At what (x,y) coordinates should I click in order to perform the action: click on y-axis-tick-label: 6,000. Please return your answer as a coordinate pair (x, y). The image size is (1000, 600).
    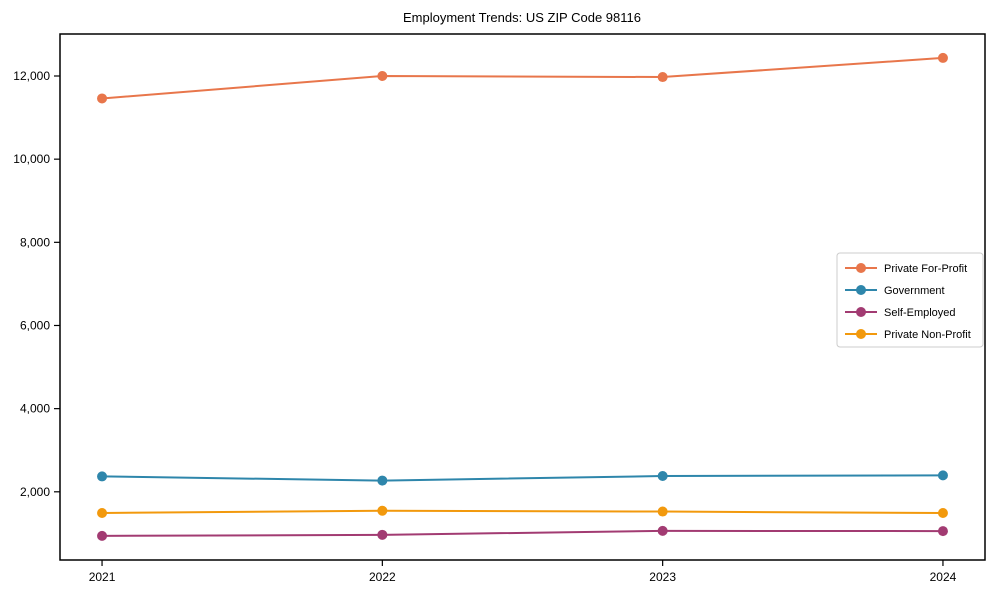
    Looking at the image, I should click on (35, 325).